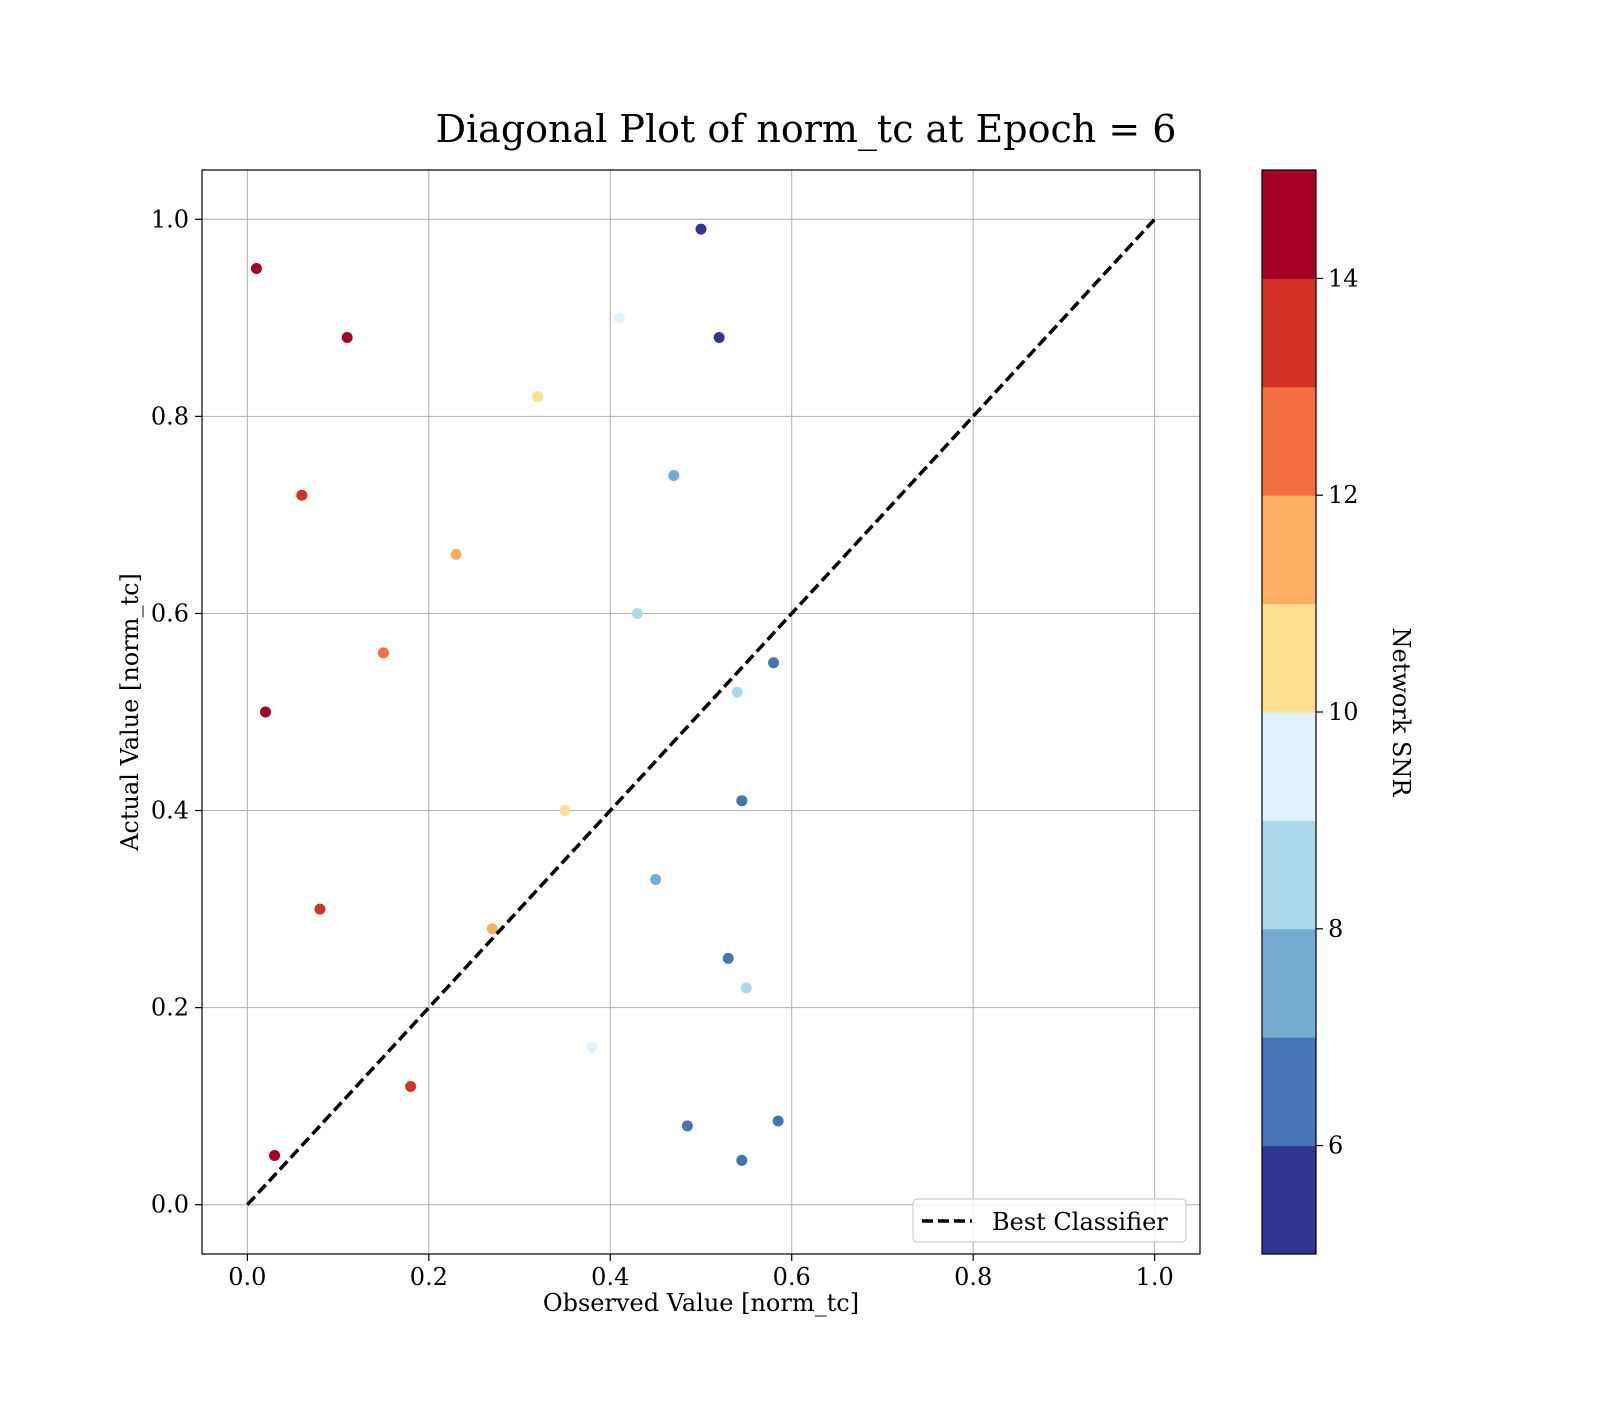 The width and height of the screenshot is (1600, 1405). What do you see at coordinates (806, 129) in the screenshot?
I see `chart-title: Diagonal Plot of norm_tc at Epoch = 6` at bounding box center [806, 129].